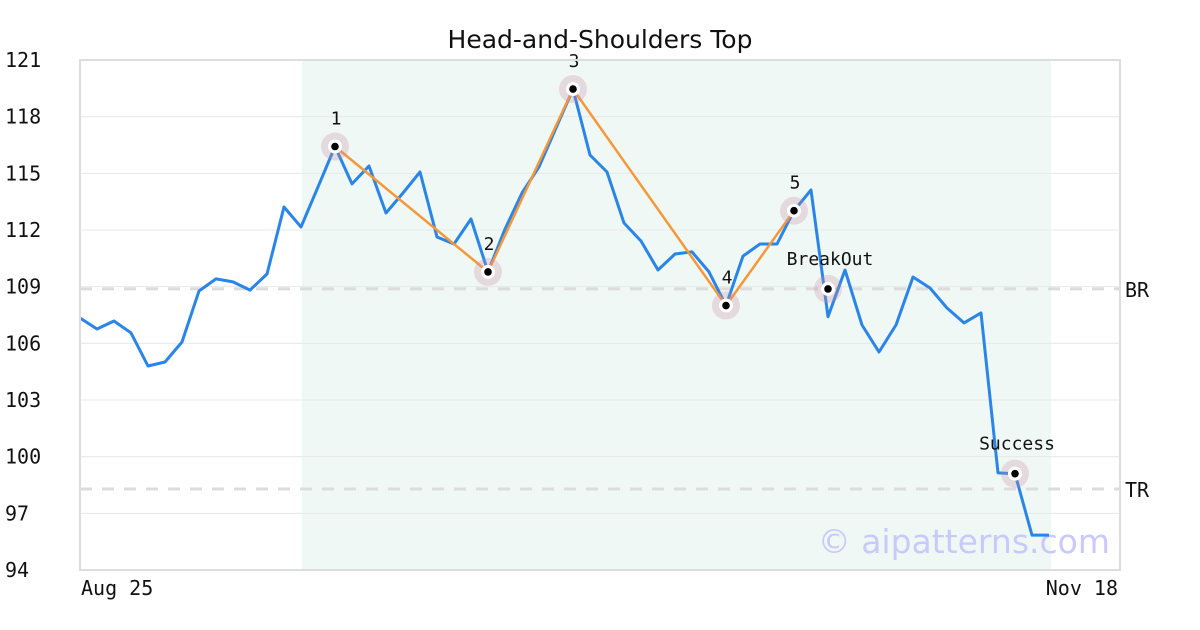 The width and height of the screenshot is (1200, 630). What do you see at coordinates (23, 60) in the screenshot?
I see `y-tick-label: 121` at bounding box center [23, 60].